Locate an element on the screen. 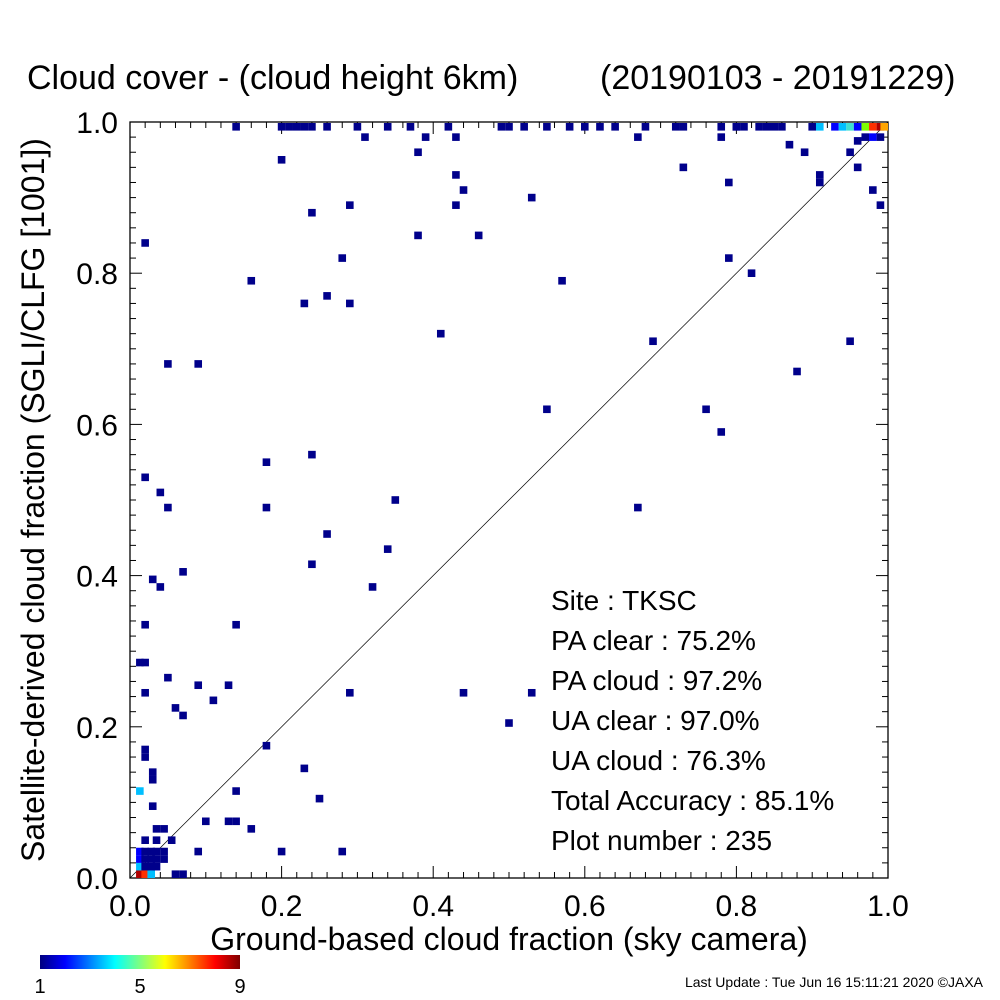 The width and height of the screenshot is (1000, 1000). x-tick-label: 0.6 is located at coordinates (585, 906).